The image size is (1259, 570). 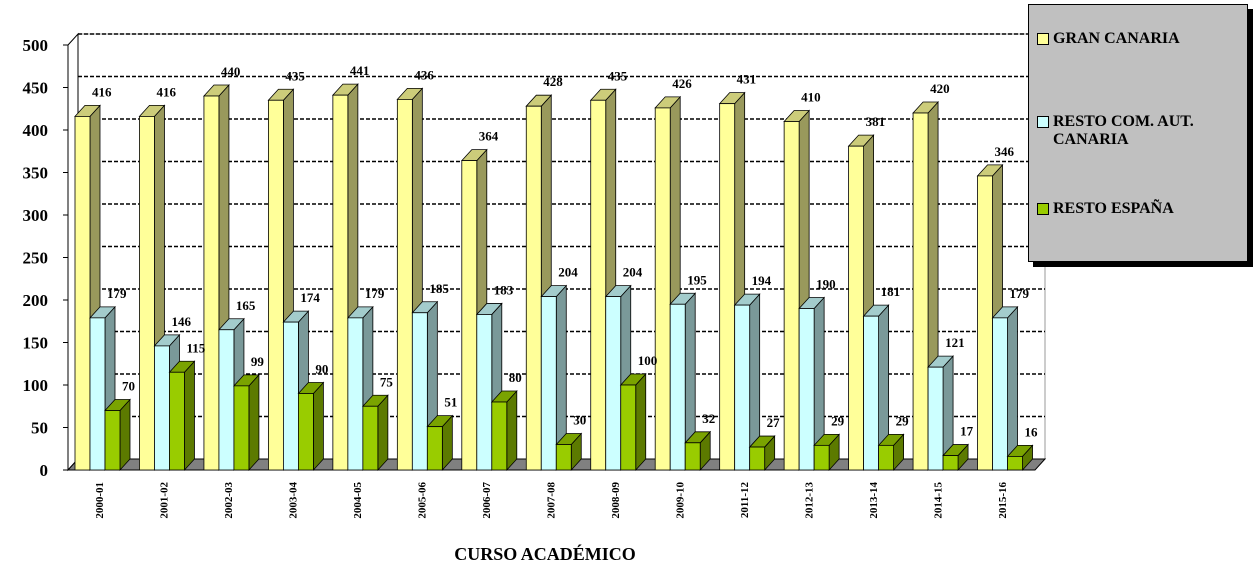 What do you see at coordinates (938, 500) in the screenshot?
I see `x-tick-label: 2014-15` at bounding box center [938, 500].